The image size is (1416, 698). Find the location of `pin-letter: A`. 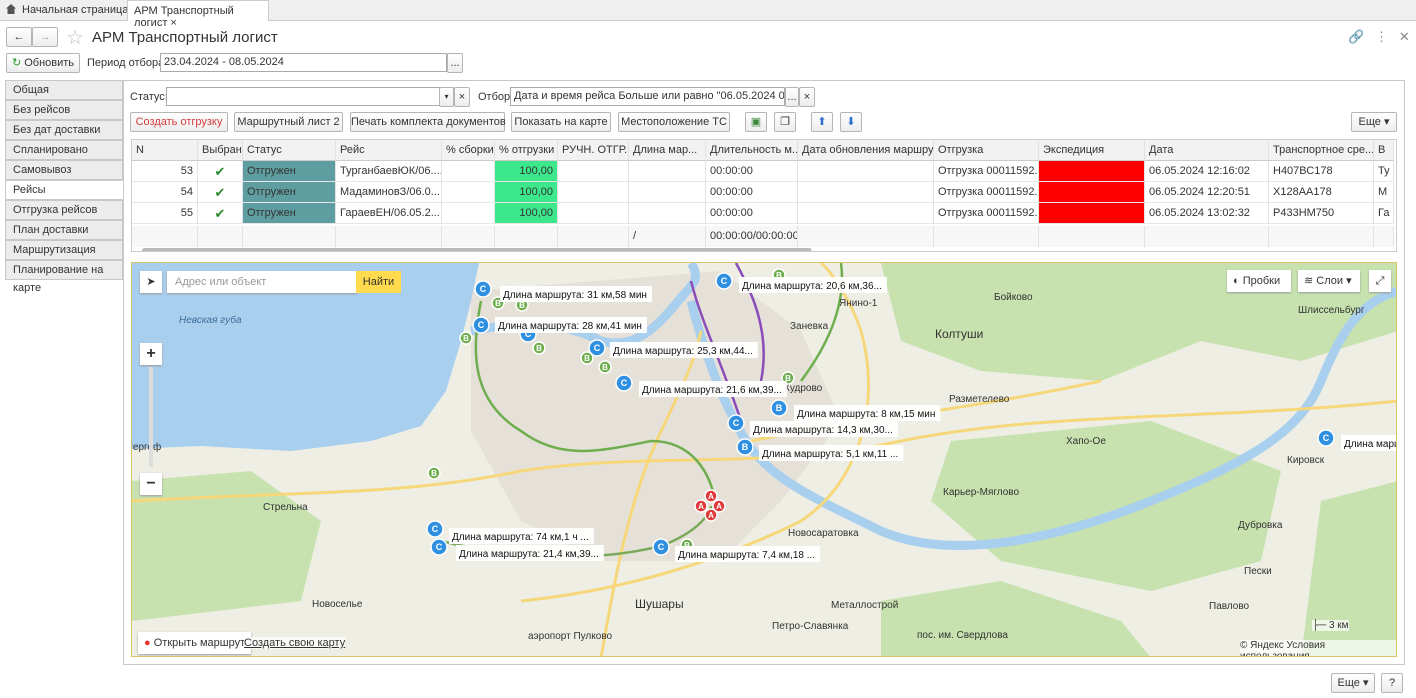

pin-letter: A is located at coordinates (719, 506).